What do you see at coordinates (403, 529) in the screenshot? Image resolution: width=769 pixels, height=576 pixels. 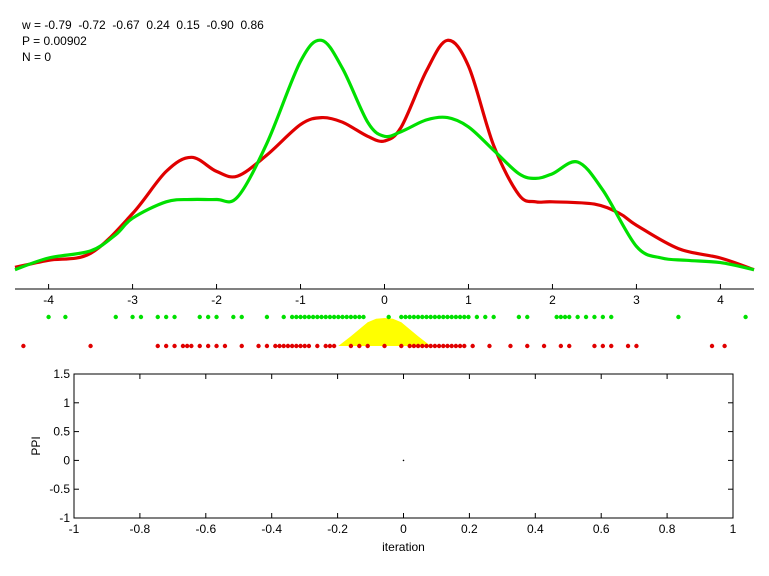 I see `ppi-x-tick-label: 0` at bounding box center [403, 529].